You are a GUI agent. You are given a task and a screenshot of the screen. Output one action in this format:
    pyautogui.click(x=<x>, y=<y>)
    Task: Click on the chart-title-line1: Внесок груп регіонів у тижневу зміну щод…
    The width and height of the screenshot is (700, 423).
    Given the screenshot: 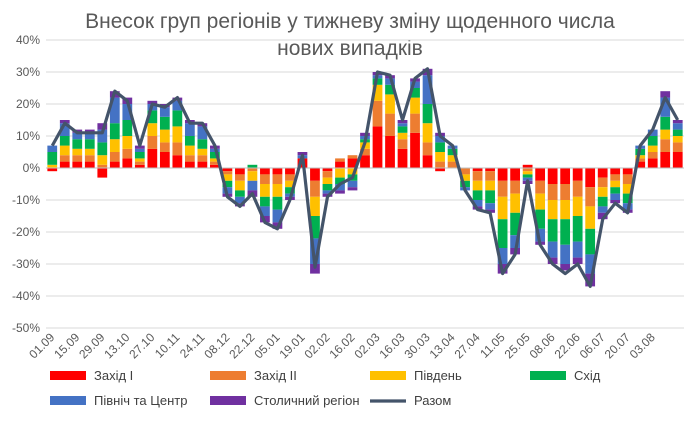 What is the action you would take?
    pyautogui.click(x=350, y=21)
    